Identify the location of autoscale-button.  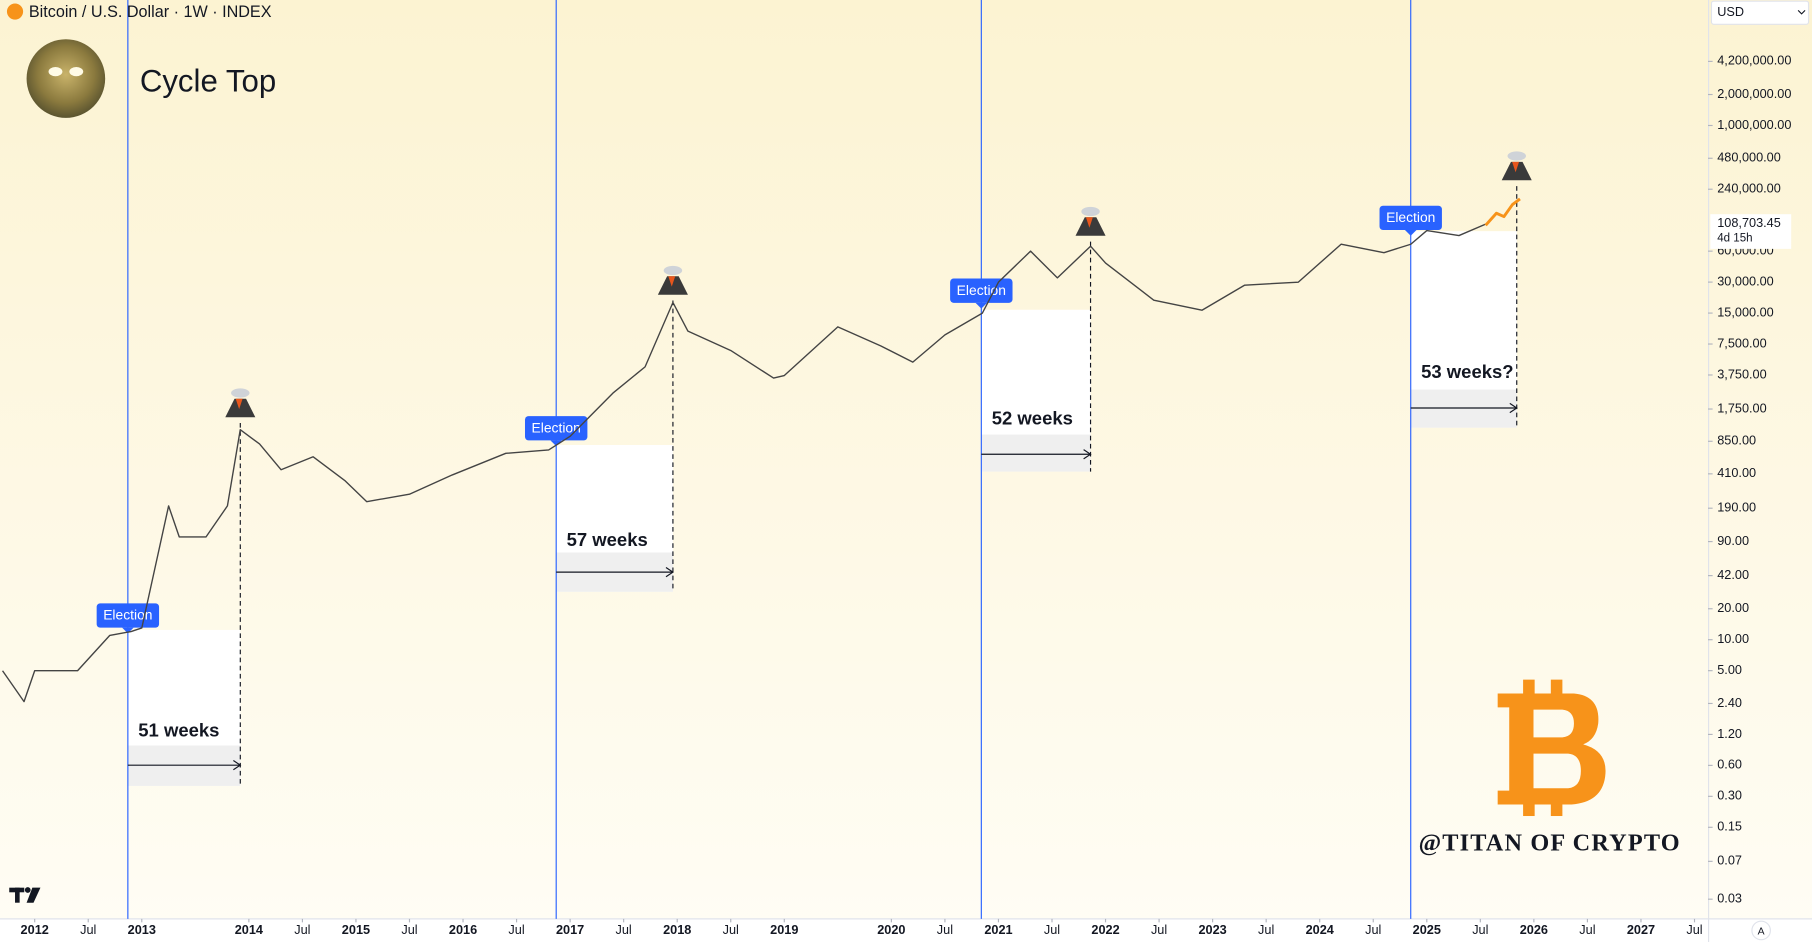
(1761, 930).